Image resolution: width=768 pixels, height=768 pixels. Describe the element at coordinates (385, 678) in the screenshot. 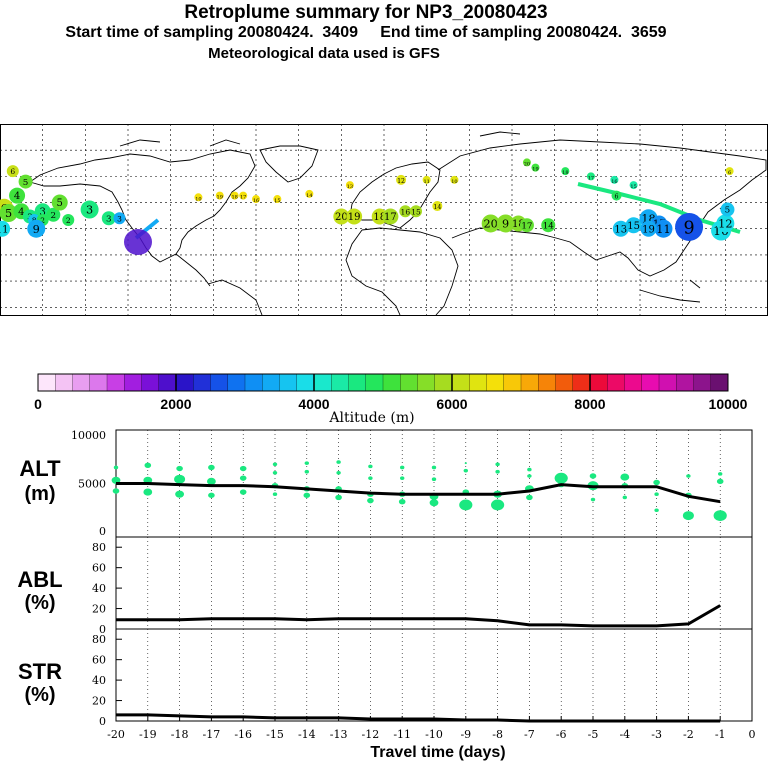

I see `panel-str: 80 60 40 20 0 STR(%)` at that location.